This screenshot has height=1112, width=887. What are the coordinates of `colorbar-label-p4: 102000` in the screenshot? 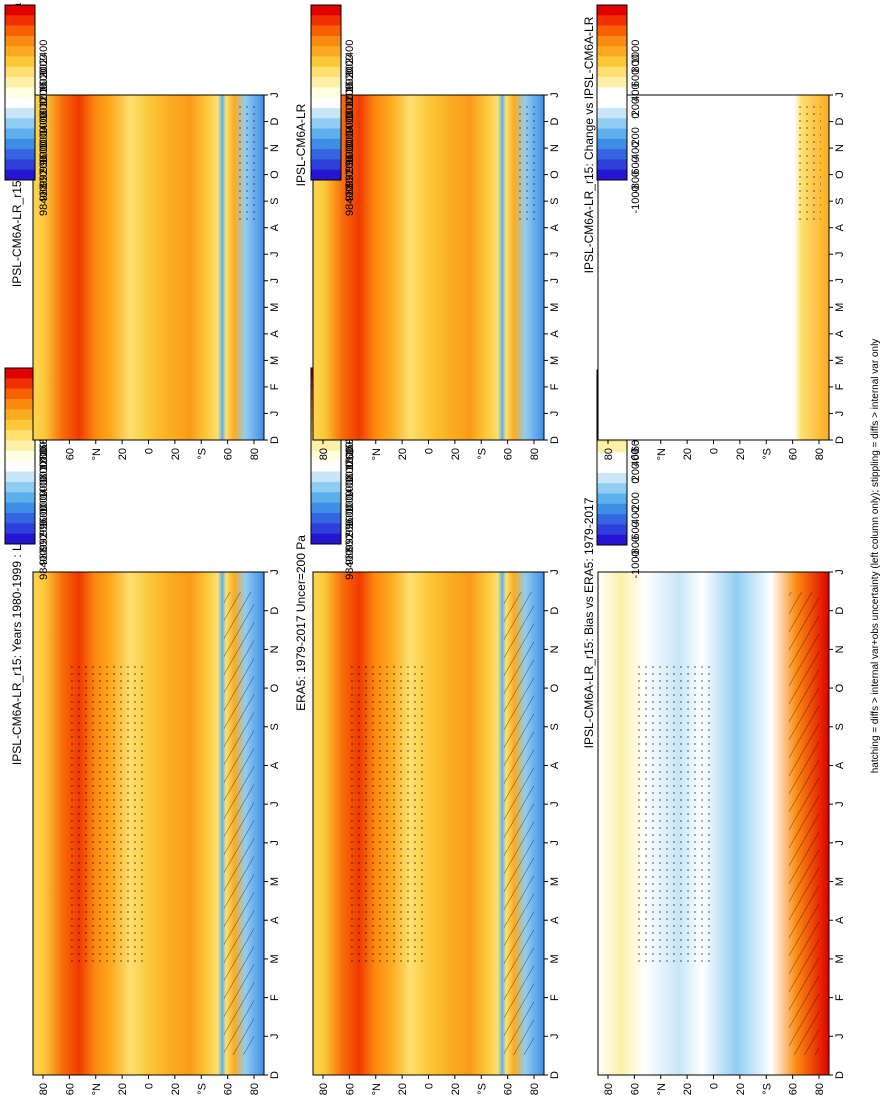 It's located at (350, 72).